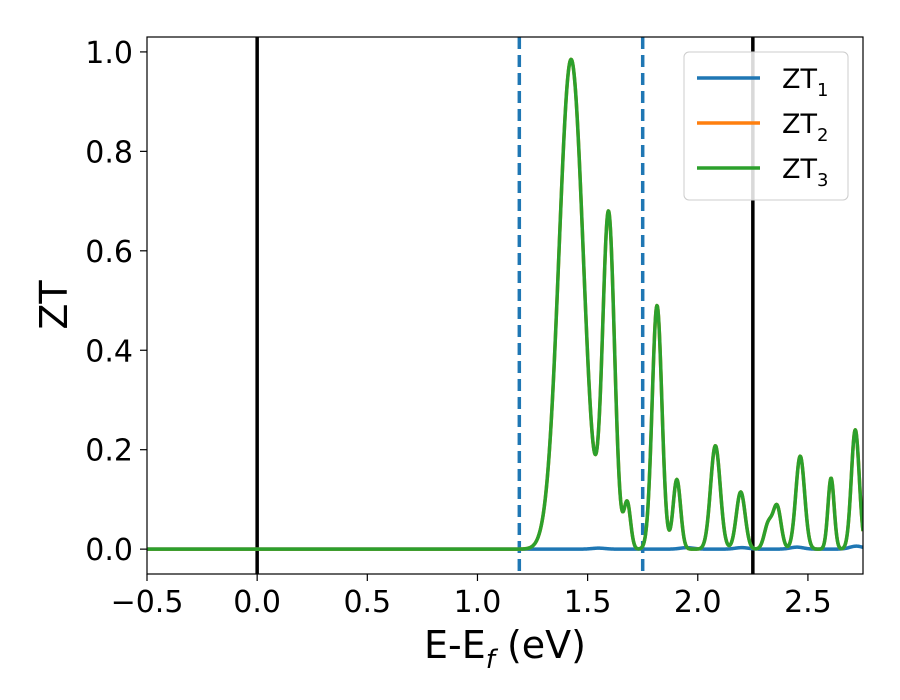  Describe the element at coordinates (109, 53) in the screenshot. I see `y-tick-label: 1.0` at that location.